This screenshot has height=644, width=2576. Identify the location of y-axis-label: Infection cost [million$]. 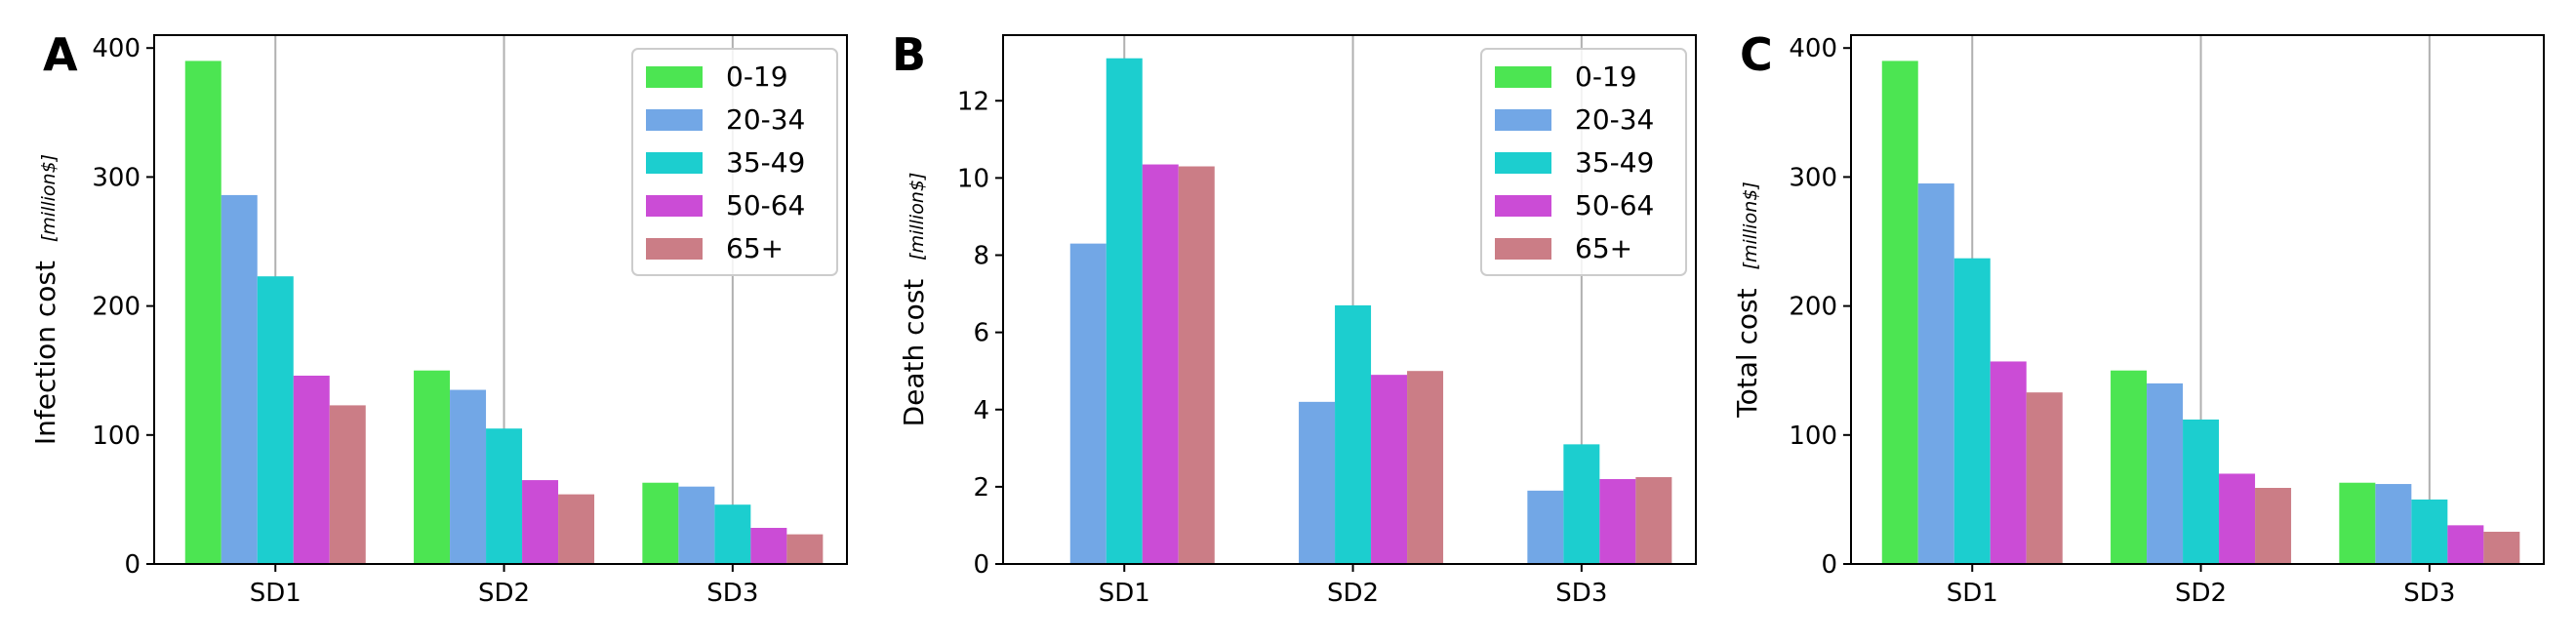
(45, 299).